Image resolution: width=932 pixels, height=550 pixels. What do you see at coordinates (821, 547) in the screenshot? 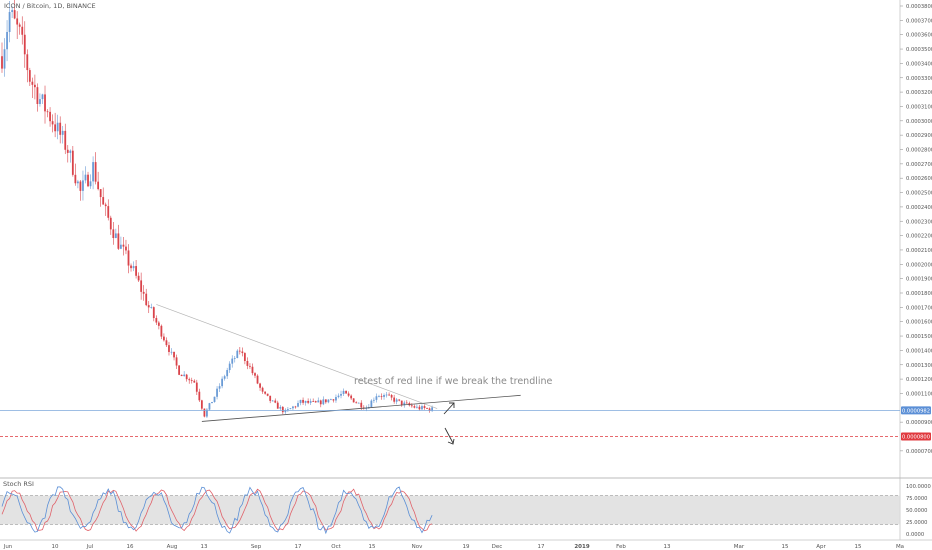
I see `time-label: Apr` at bounding box center [821, 547].